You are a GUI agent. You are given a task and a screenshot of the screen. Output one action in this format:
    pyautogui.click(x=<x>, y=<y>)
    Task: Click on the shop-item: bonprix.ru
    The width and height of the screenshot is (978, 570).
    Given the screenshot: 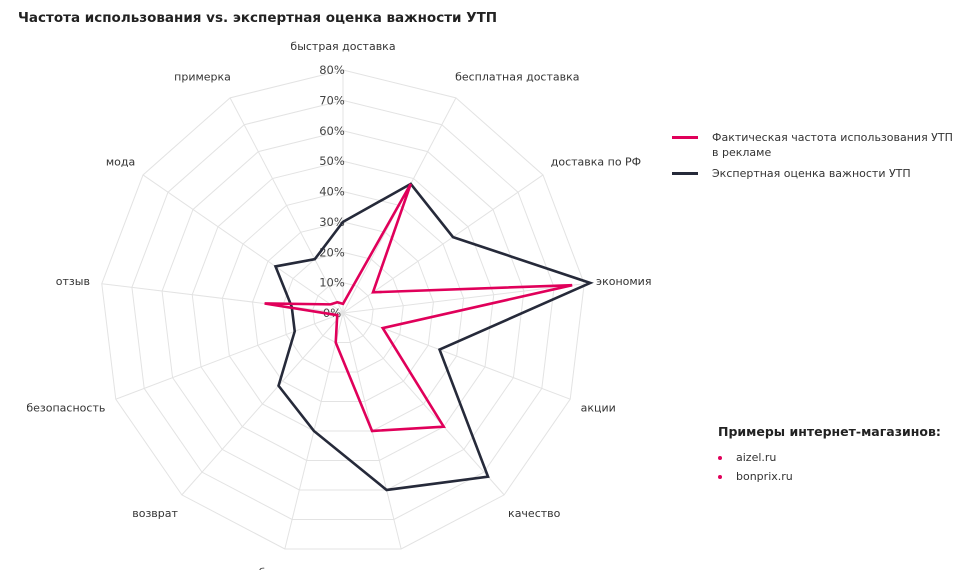 What is the action you would take?
    pyautogui.click(x=829, y=476)
    